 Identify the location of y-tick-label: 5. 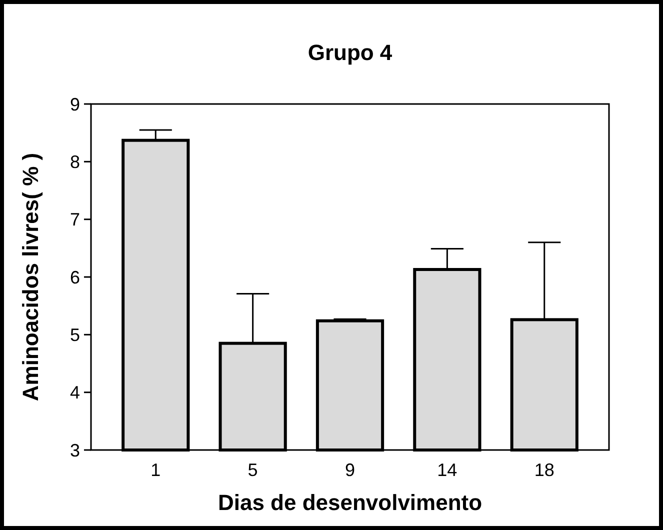
(75, 334).